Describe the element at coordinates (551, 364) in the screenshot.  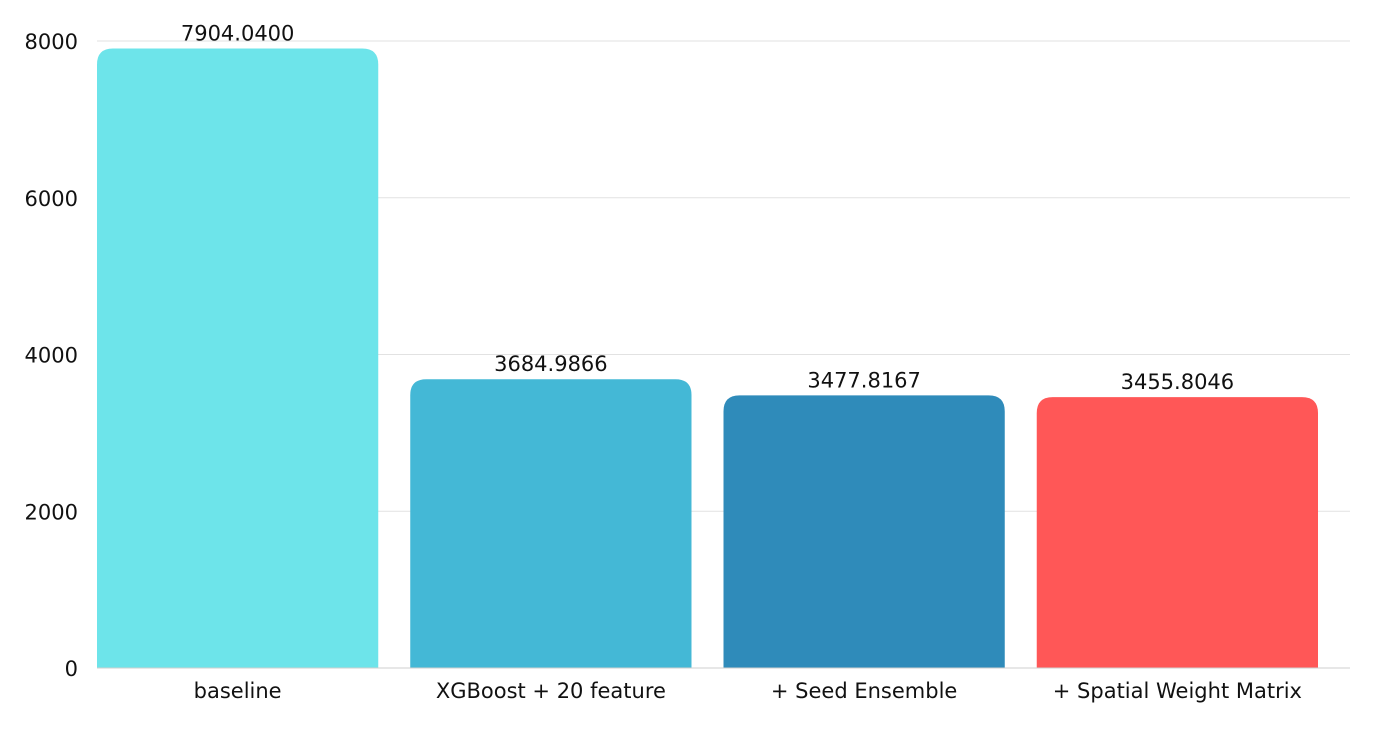
I see `bar-value-label: 3684.9866` at that location.